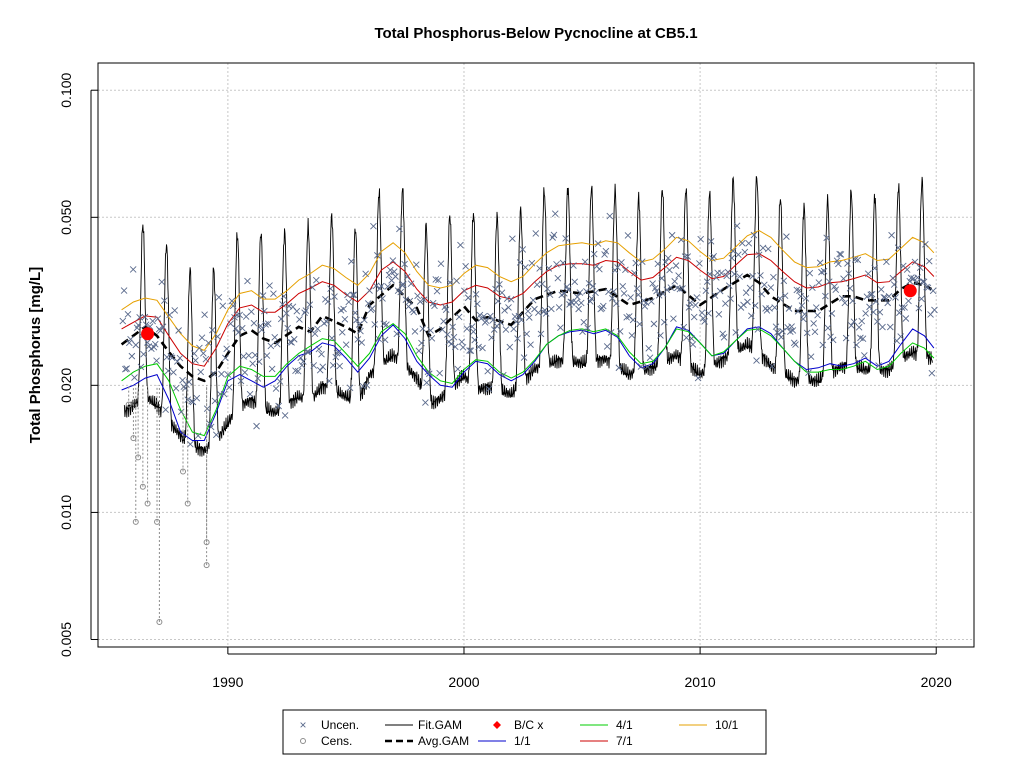  Describe the element at coordinates (727, 725) in the screenshot. I see `legend-d101-label: 10/1` at that location.